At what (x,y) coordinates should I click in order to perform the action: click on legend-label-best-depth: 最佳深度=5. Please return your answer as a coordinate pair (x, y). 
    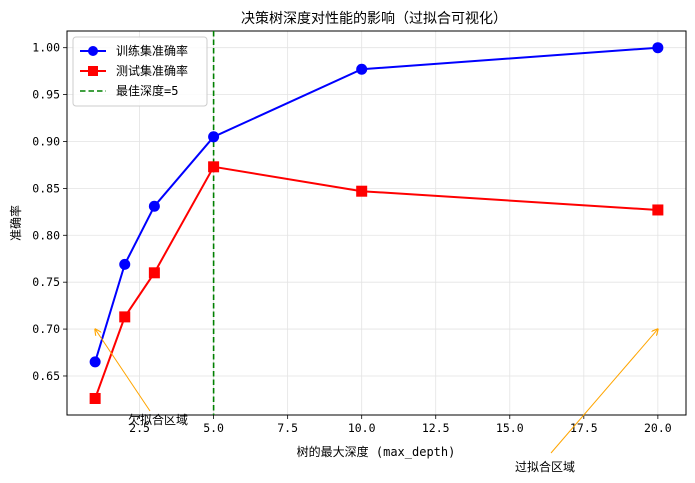
    Looking at the image, I should click on (147, 90).